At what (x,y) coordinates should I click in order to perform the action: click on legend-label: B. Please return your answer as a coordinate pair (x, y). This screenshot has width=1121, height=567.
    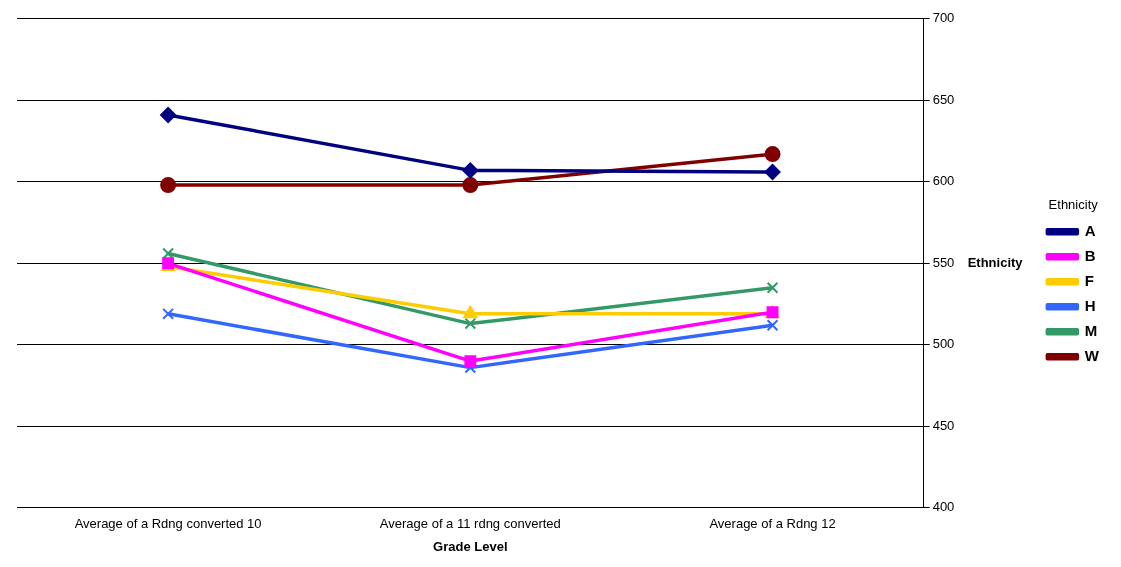
    Looking at the image, I should click on (1090, 255).